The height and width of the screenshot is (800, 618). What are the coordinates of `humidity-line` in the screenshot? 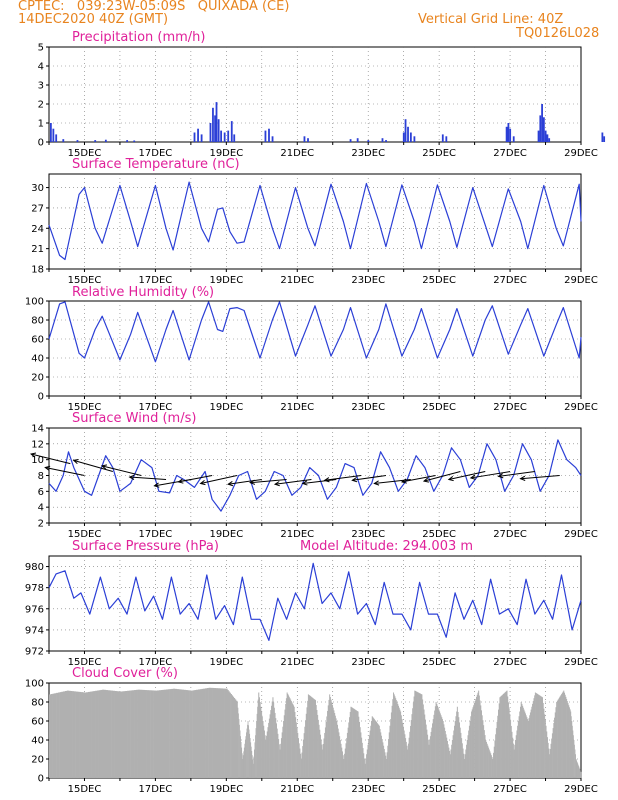 It's located at (315, 332).